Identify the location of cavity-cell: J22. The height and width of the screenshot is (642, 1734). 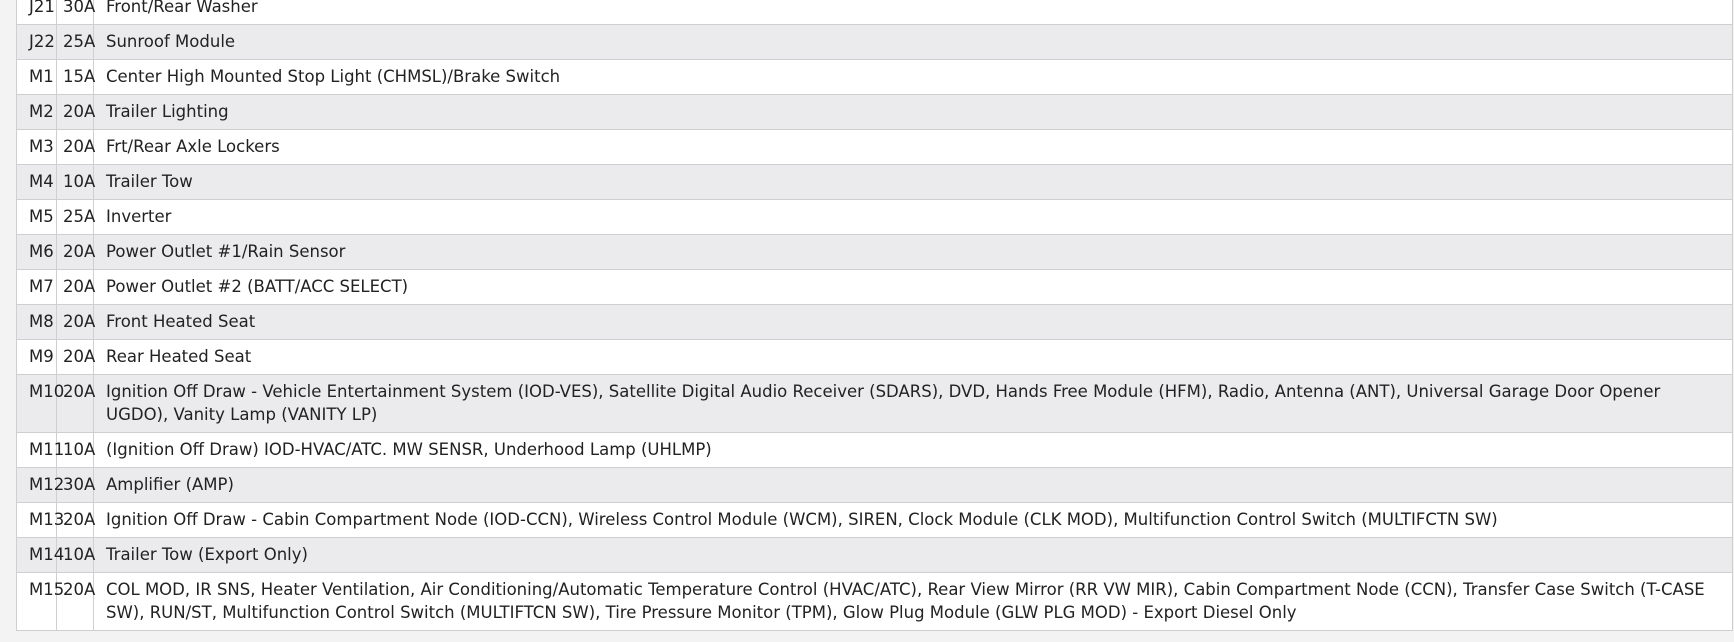
(36, 42).